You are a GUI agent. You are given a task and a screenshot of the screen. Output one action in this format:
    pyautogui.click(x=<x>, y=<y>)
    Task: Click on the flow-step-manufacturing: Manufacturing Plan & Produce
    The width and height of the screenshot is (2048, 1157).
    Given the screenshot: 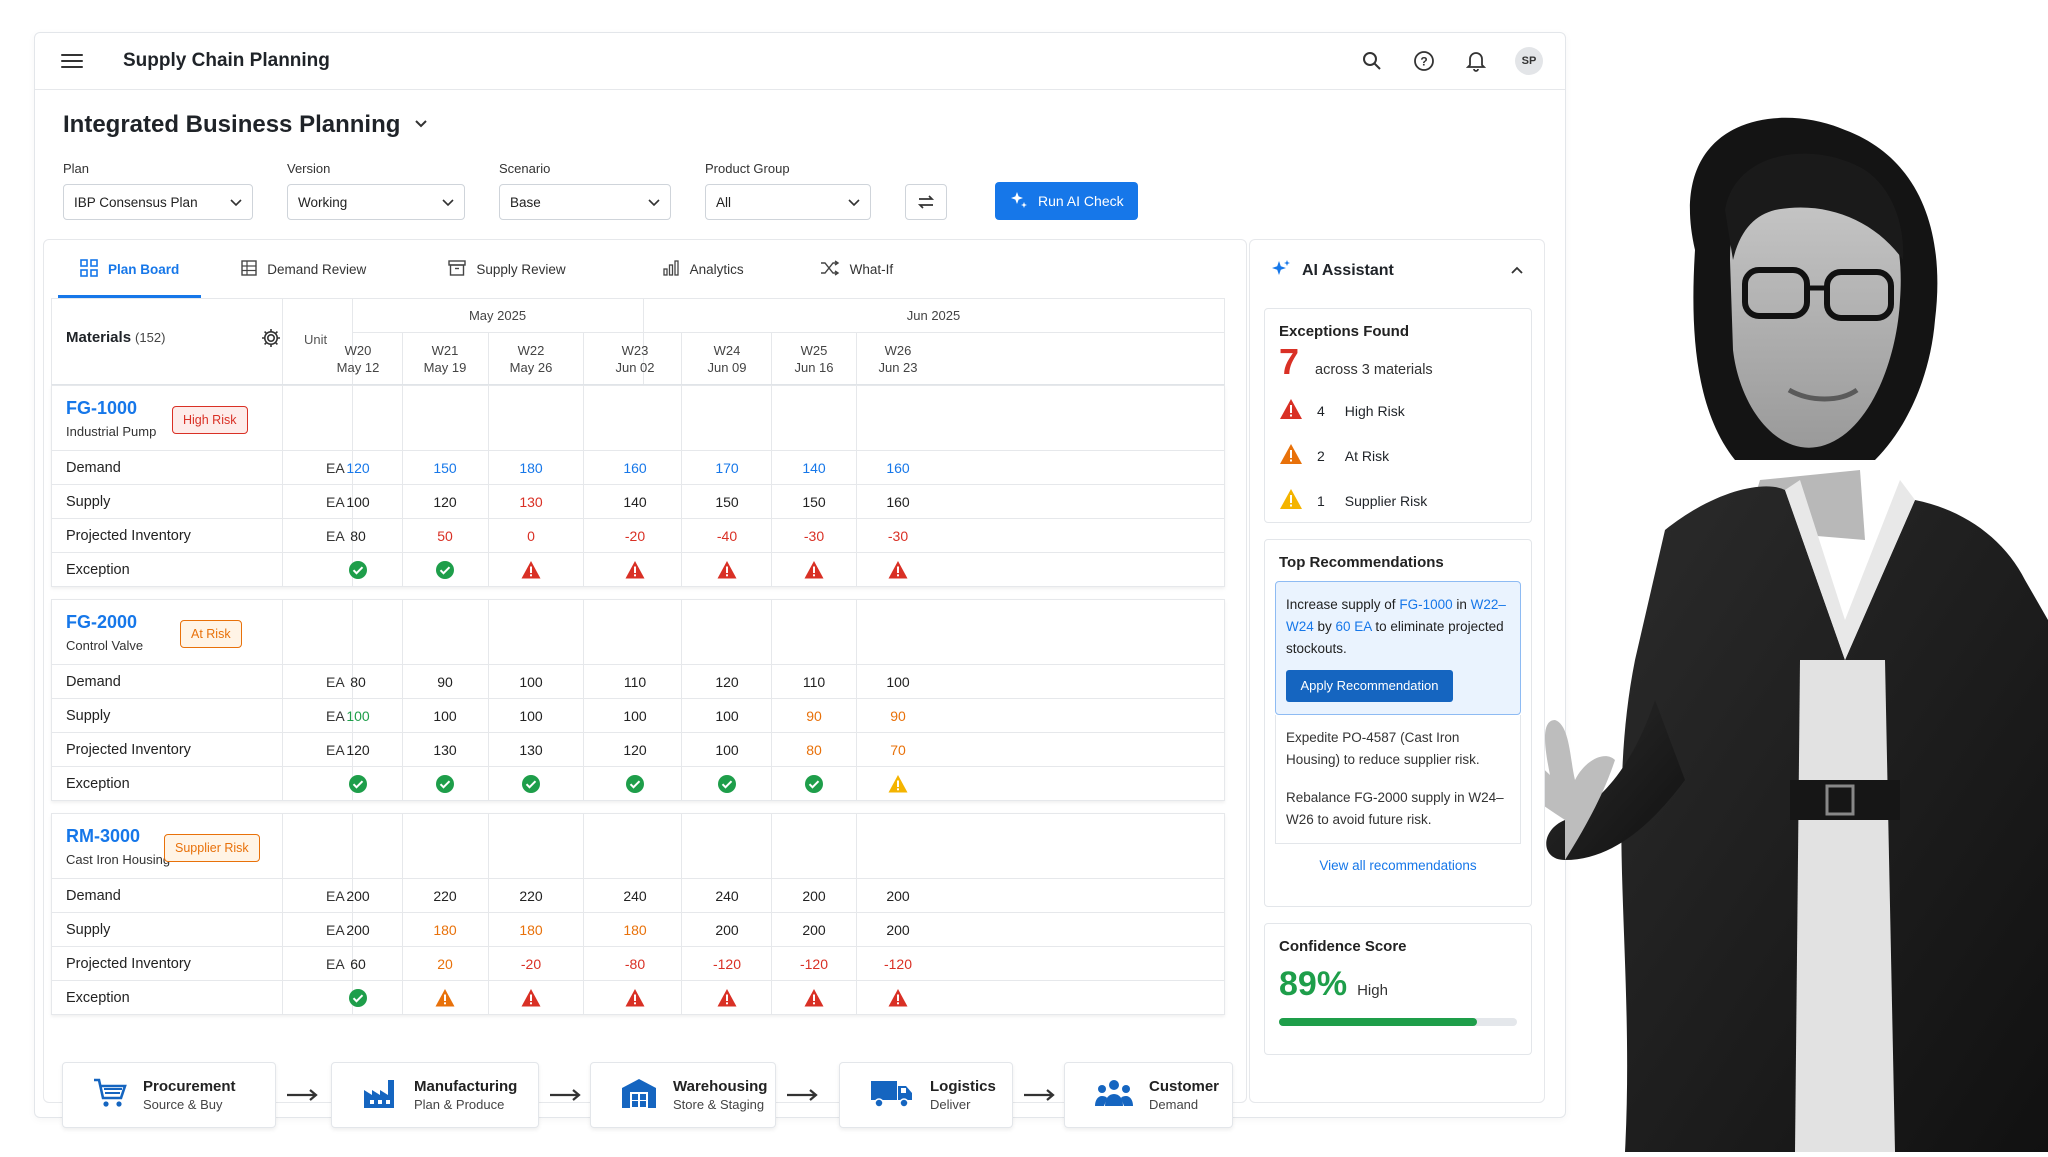 What is the action you would take?
    pyautogui.click(x=435, y=1095)
    